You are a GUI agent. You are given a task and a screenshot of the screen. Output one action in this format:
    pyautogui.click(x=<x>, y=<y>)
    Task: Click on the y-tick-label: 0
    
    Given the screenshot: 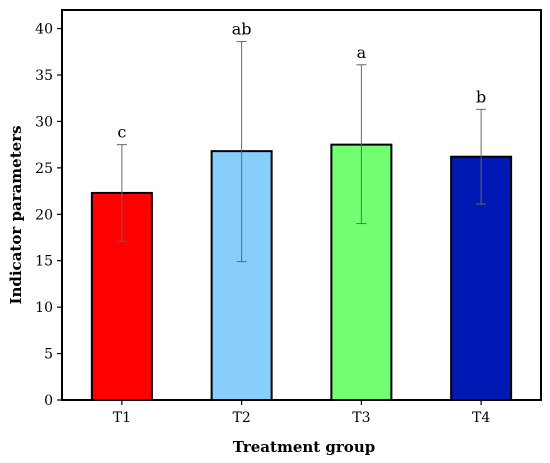 What is the action you would take?
    pyautogui.click(x=48, y=401)
    